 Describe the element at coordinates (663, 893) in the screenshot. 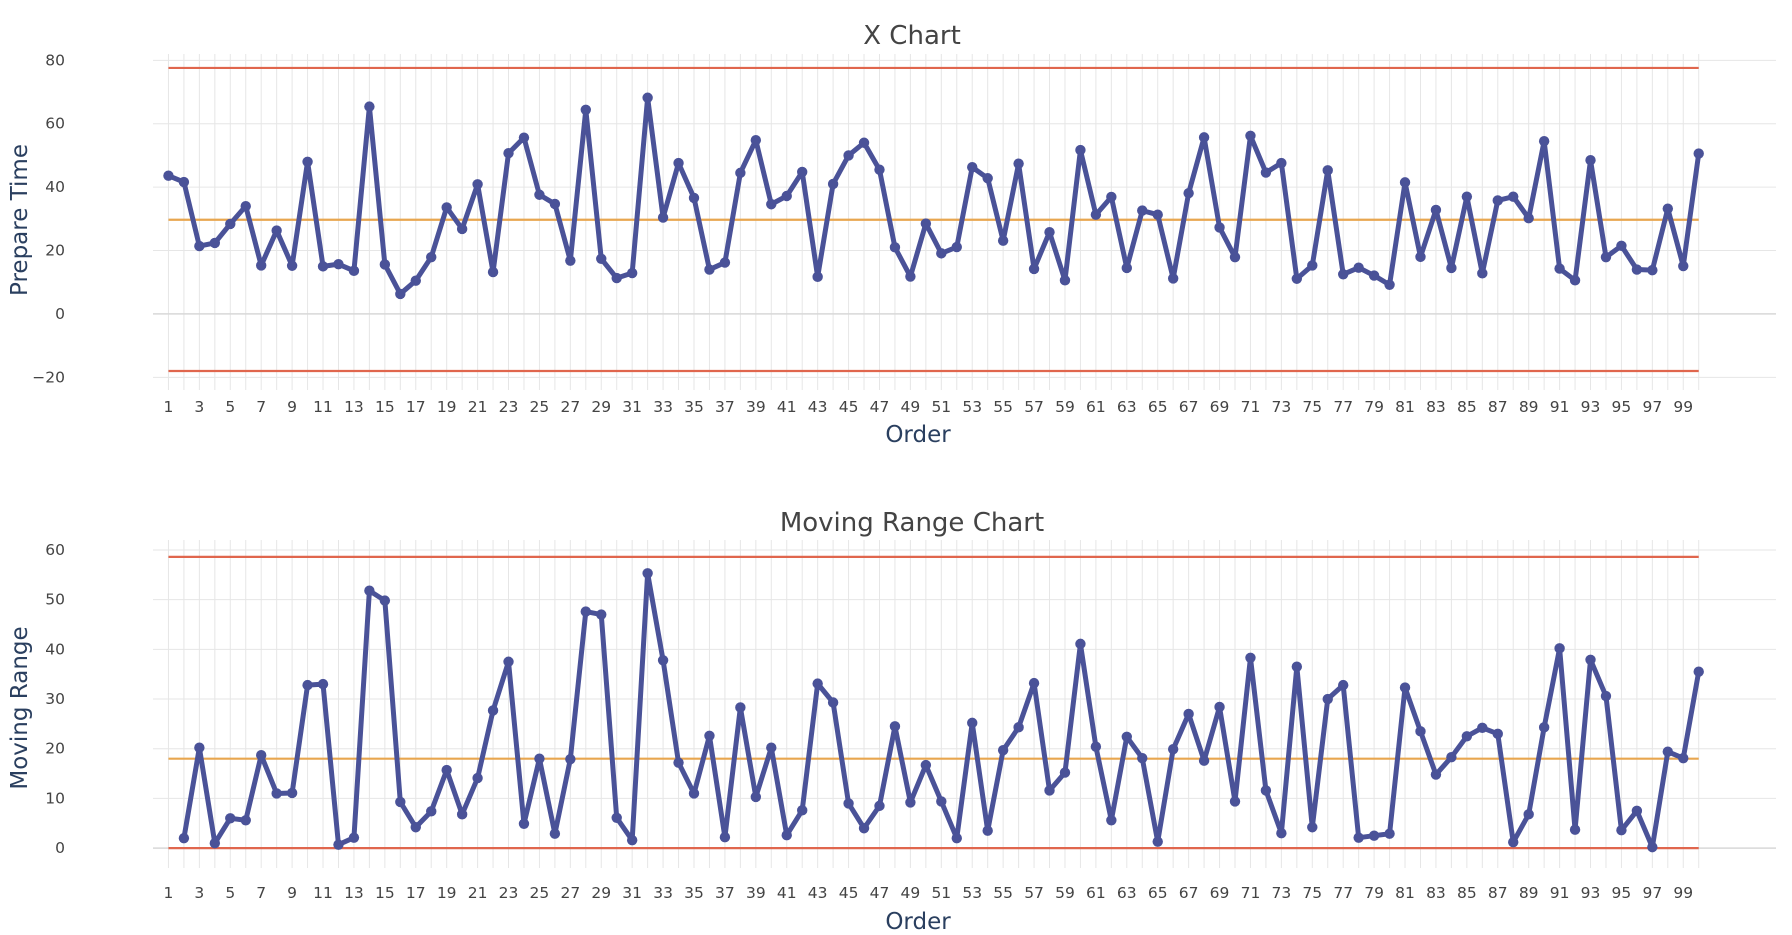

I see `mr-chart-xtick-label: 33` at that location.